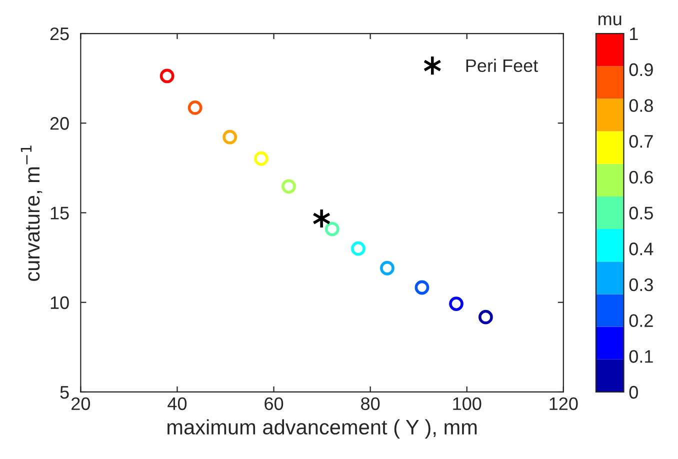 Image resolution: width=678 pixels, height=459 pixels. I want to click on color-bar-label: 0.6, so click(641, 177).